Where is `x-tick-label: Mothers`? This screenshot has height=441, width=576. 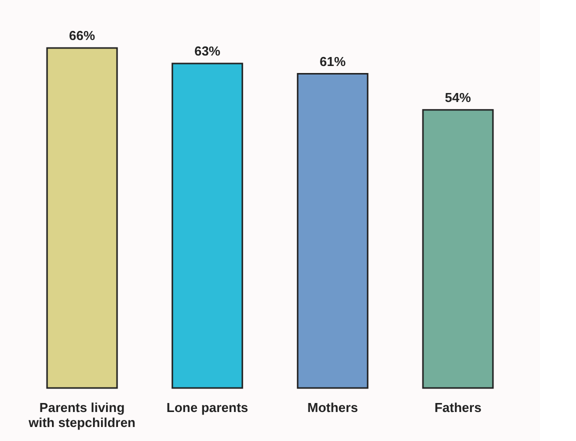 x-tick-label: Mothers is located at coordinates (332, 407).